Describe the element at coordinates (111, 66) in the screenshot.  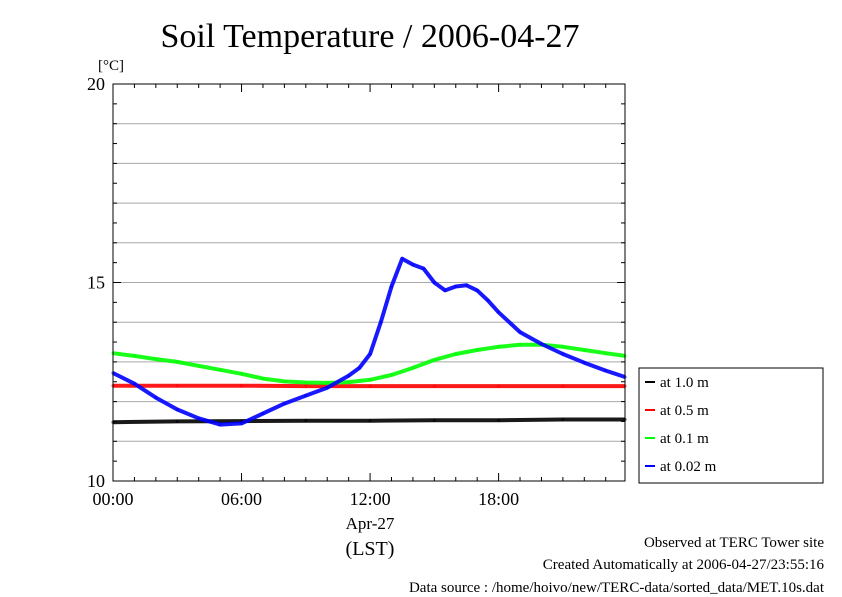
I see `y-axis-unit-label: [°C]` at that location.